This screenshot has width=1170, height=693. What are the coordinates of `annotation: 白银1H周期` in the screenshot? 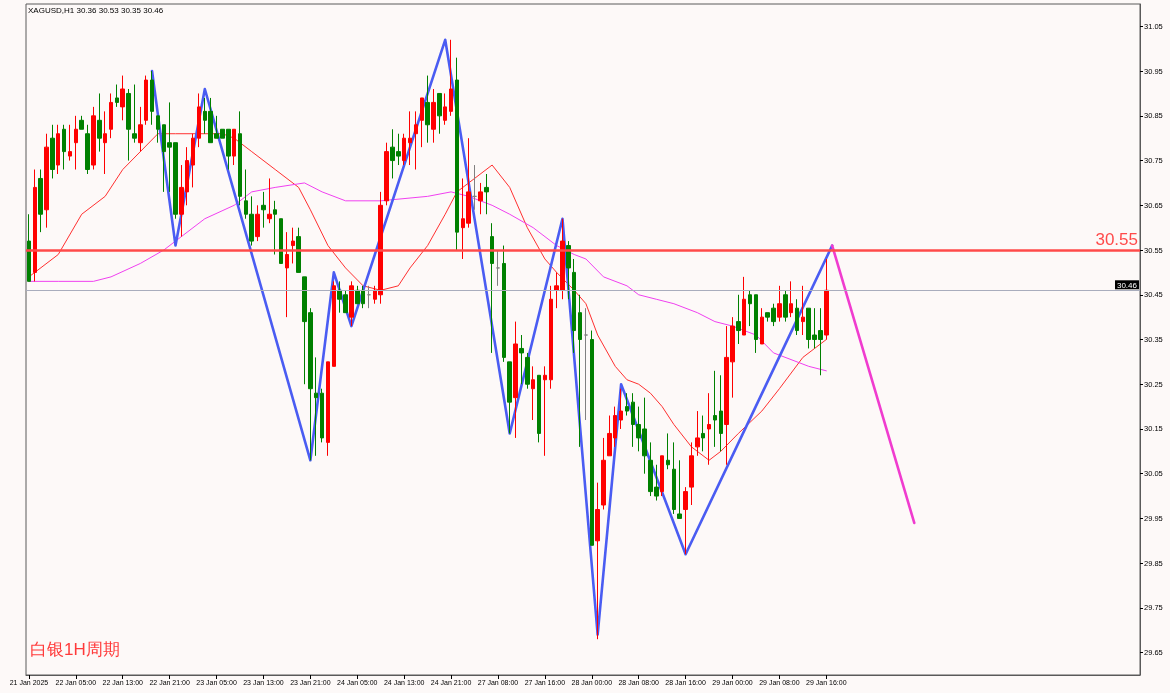 It's located at (75, 649).